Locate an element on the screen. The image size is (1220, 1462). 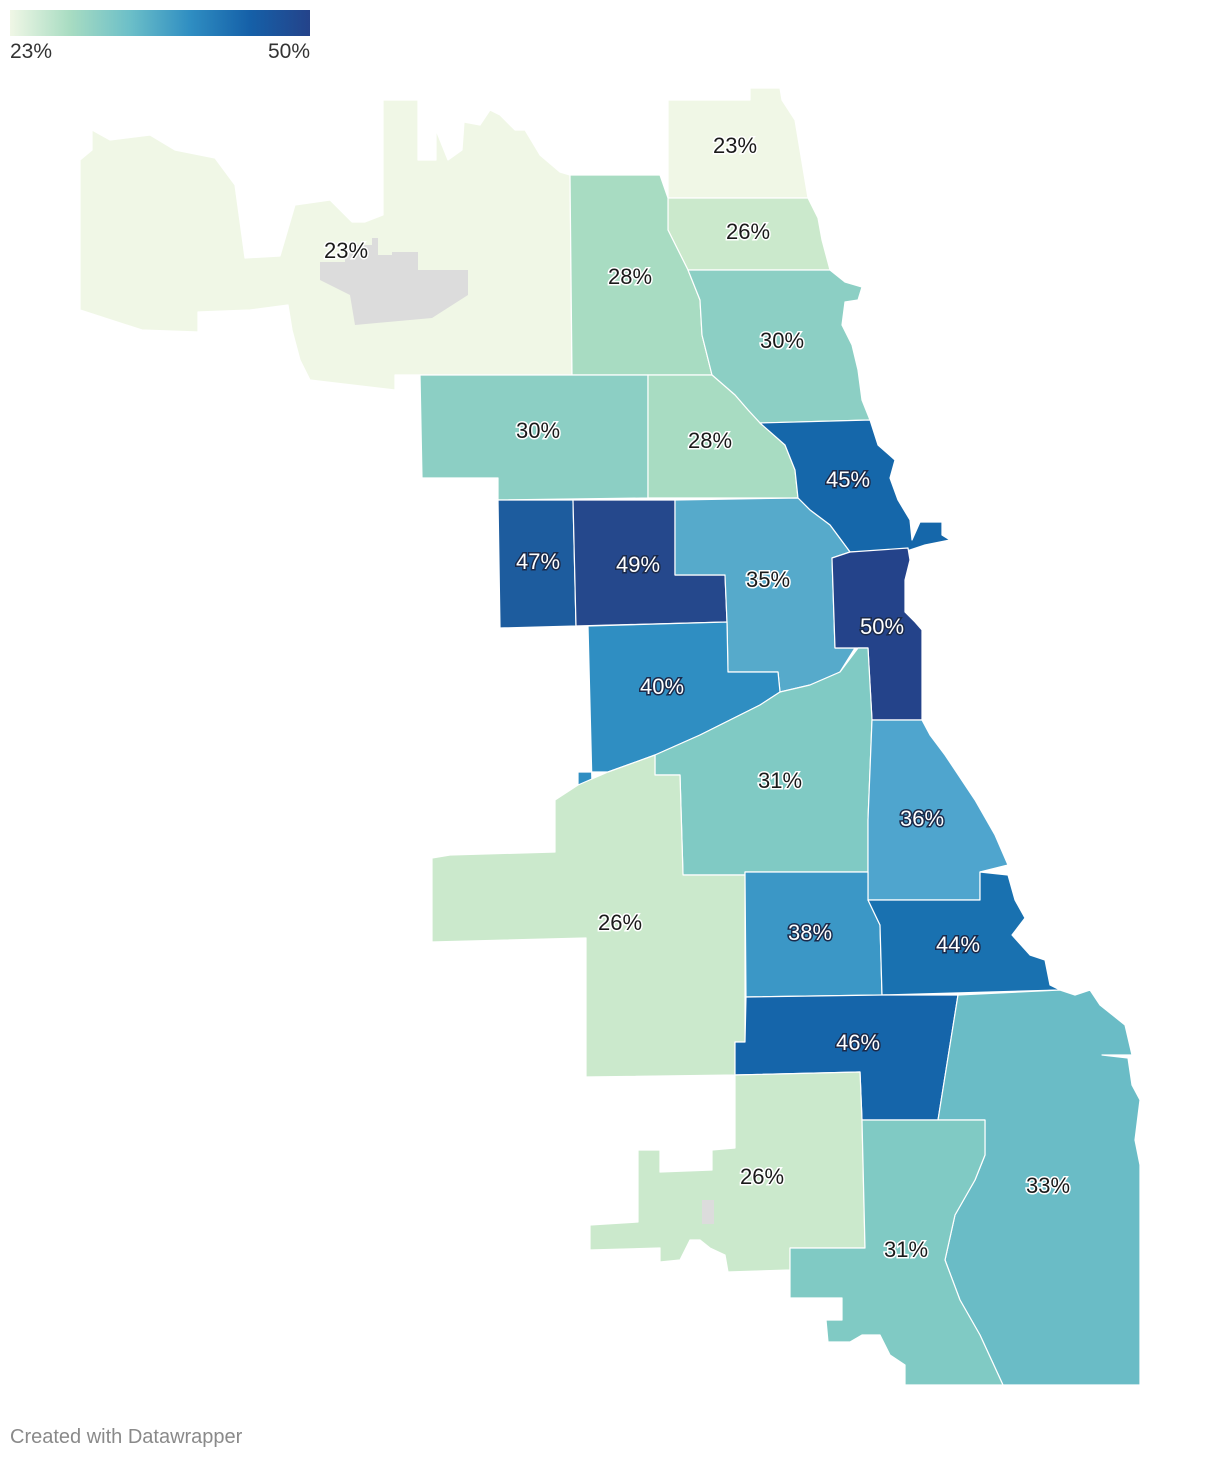
region-label-far-southwest: 26% is located at coordinates (762, 1176).